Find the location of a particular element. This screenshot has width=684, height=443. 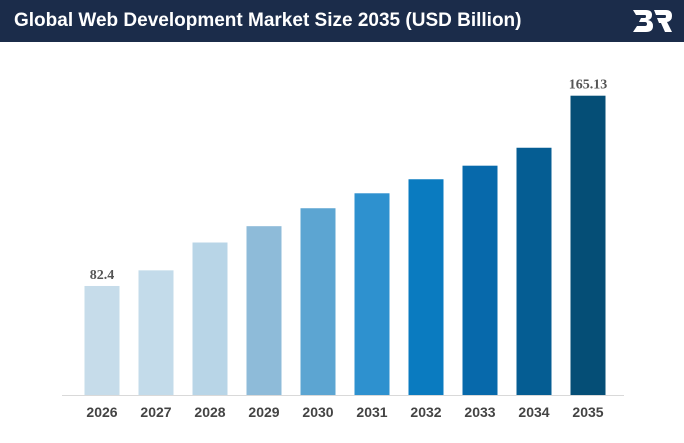

bar-2027 is located at coordinates (156, 332).